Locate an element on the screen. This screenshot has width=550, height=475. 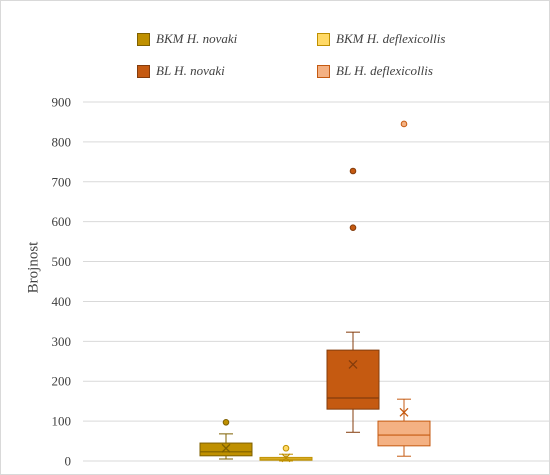
y-tick-labels: 0 100 200 300 400 500 600 700 800 900 is located at coordinates (62, 282).